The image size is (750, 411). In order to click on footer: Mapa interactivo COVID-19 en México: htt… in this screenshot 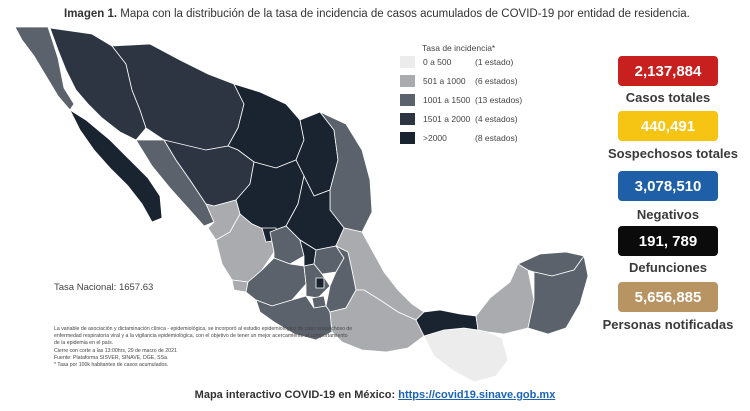, I will do `click(375, 395)`.